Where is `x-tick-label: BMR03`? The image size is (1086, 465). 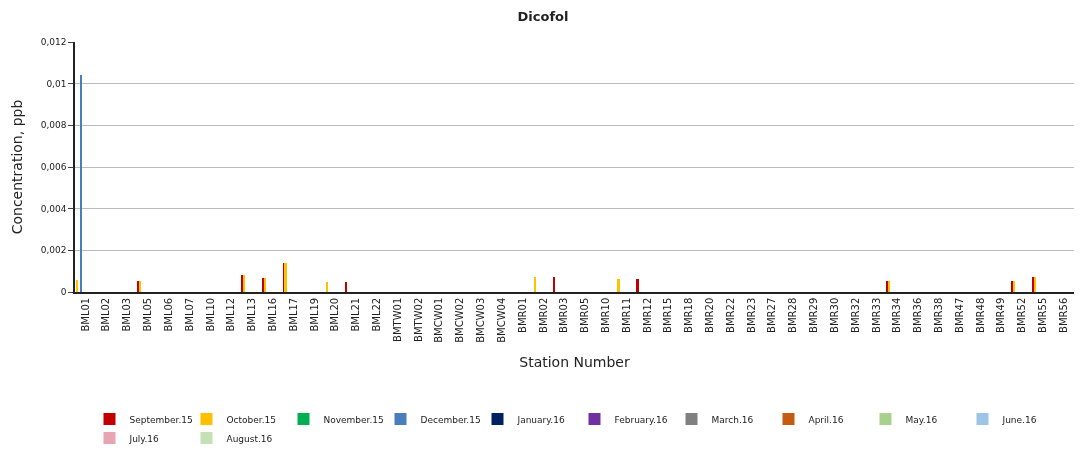 x-tick-label: BMR03 is located at coordinates (564, 315).